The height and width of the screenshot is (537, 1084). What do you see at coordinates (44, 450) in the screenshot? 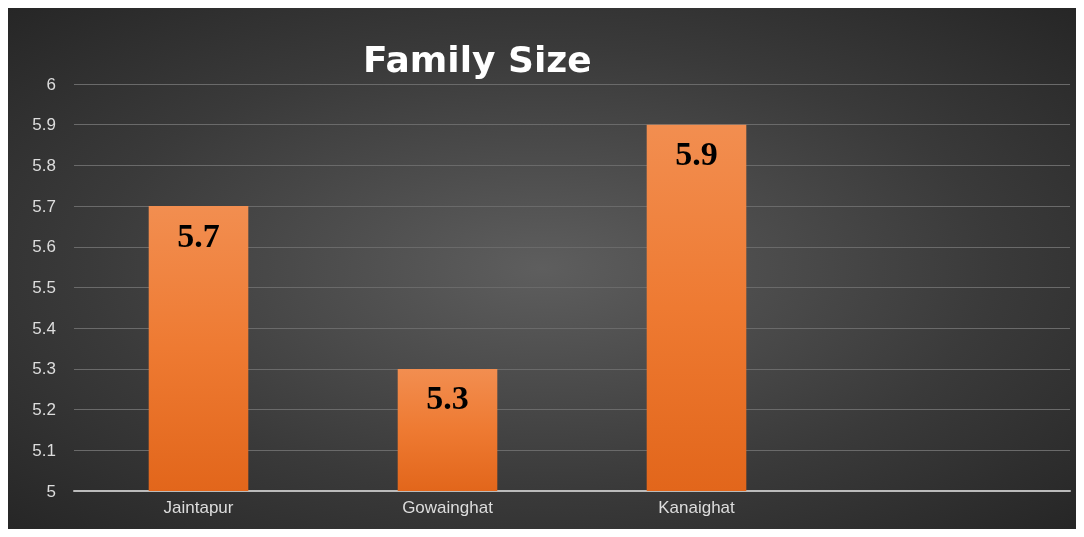
I see `y-tick-label: 5.1` at bounding box center [44, 450].